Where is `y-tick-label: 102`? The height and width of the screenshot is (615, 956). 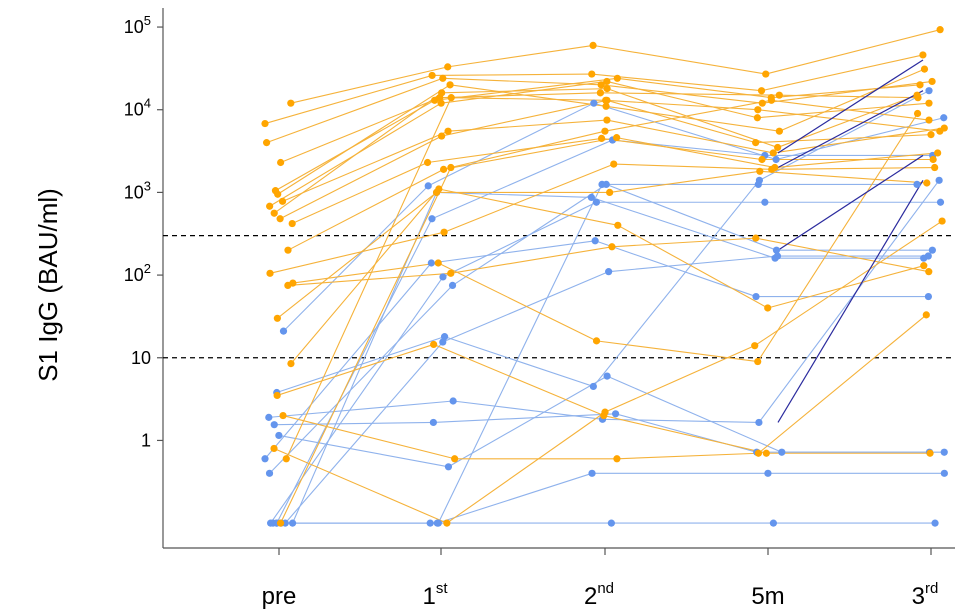 y-tick-label: 102 is located at coordinates (137, 273).